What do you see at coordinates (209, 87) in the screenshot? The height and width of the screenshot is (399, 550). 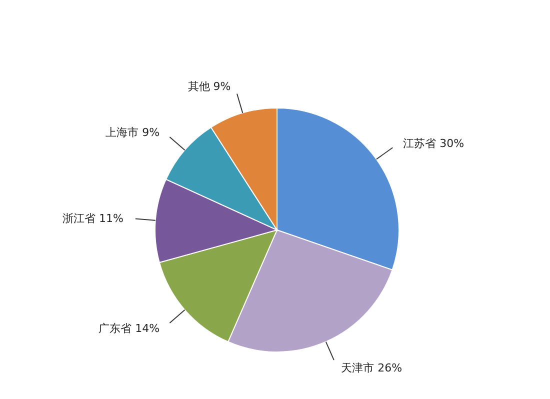 I see `slice-label: 其他 9%` at bounding box center [209, 87].